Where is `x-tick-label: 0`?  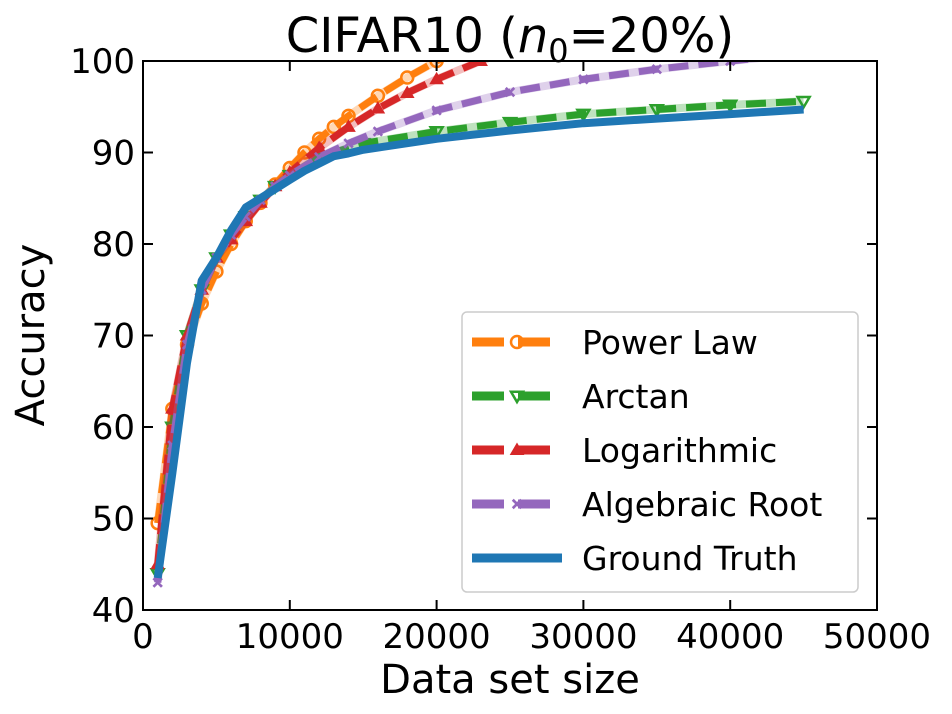
x-tick-label: 0 is located at coordinates (143, 637).